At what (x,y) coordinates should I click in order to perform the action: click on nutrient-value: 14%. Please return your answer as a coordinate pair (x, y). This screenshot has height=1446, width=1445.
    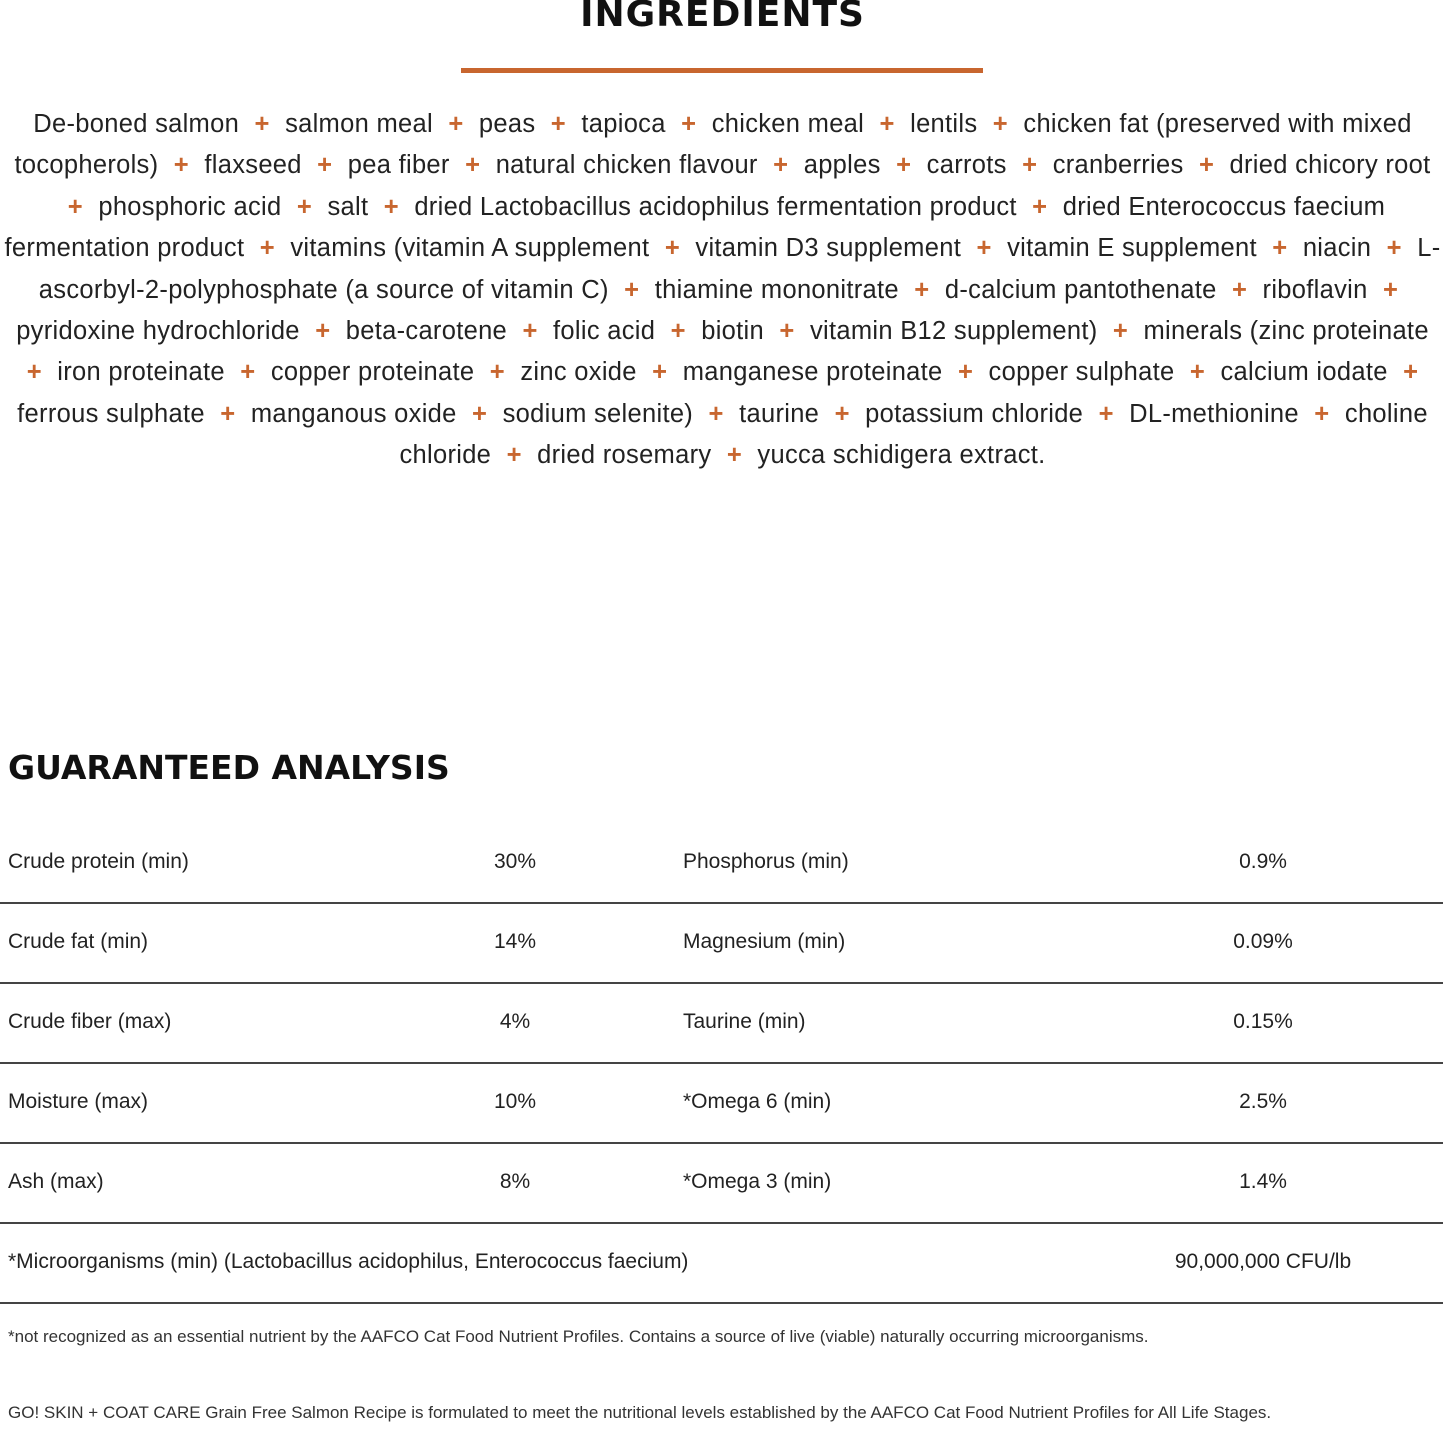
    Looking at the image, I should click on (515, 941).